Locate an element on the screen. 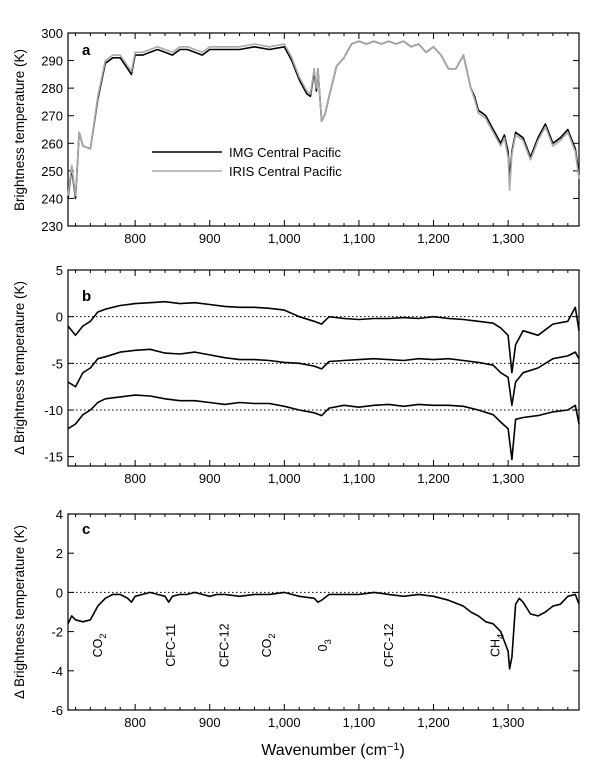  y-tick-label: 270 is located at coordinates (52, 116).